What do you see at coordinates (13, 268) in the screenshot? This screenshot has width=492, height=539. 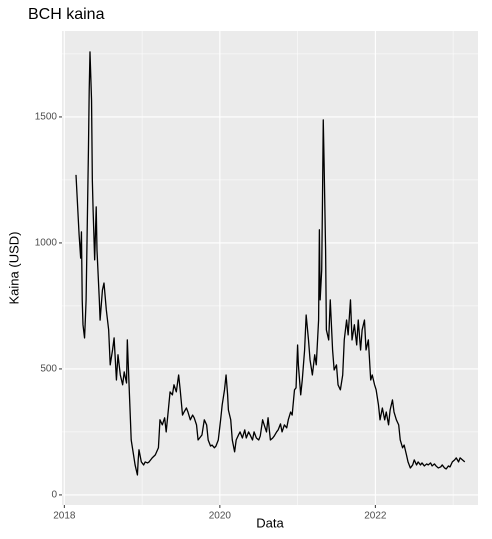 I see `y-axis-label: Kaina (USD)` at bounding box center [13, 268].